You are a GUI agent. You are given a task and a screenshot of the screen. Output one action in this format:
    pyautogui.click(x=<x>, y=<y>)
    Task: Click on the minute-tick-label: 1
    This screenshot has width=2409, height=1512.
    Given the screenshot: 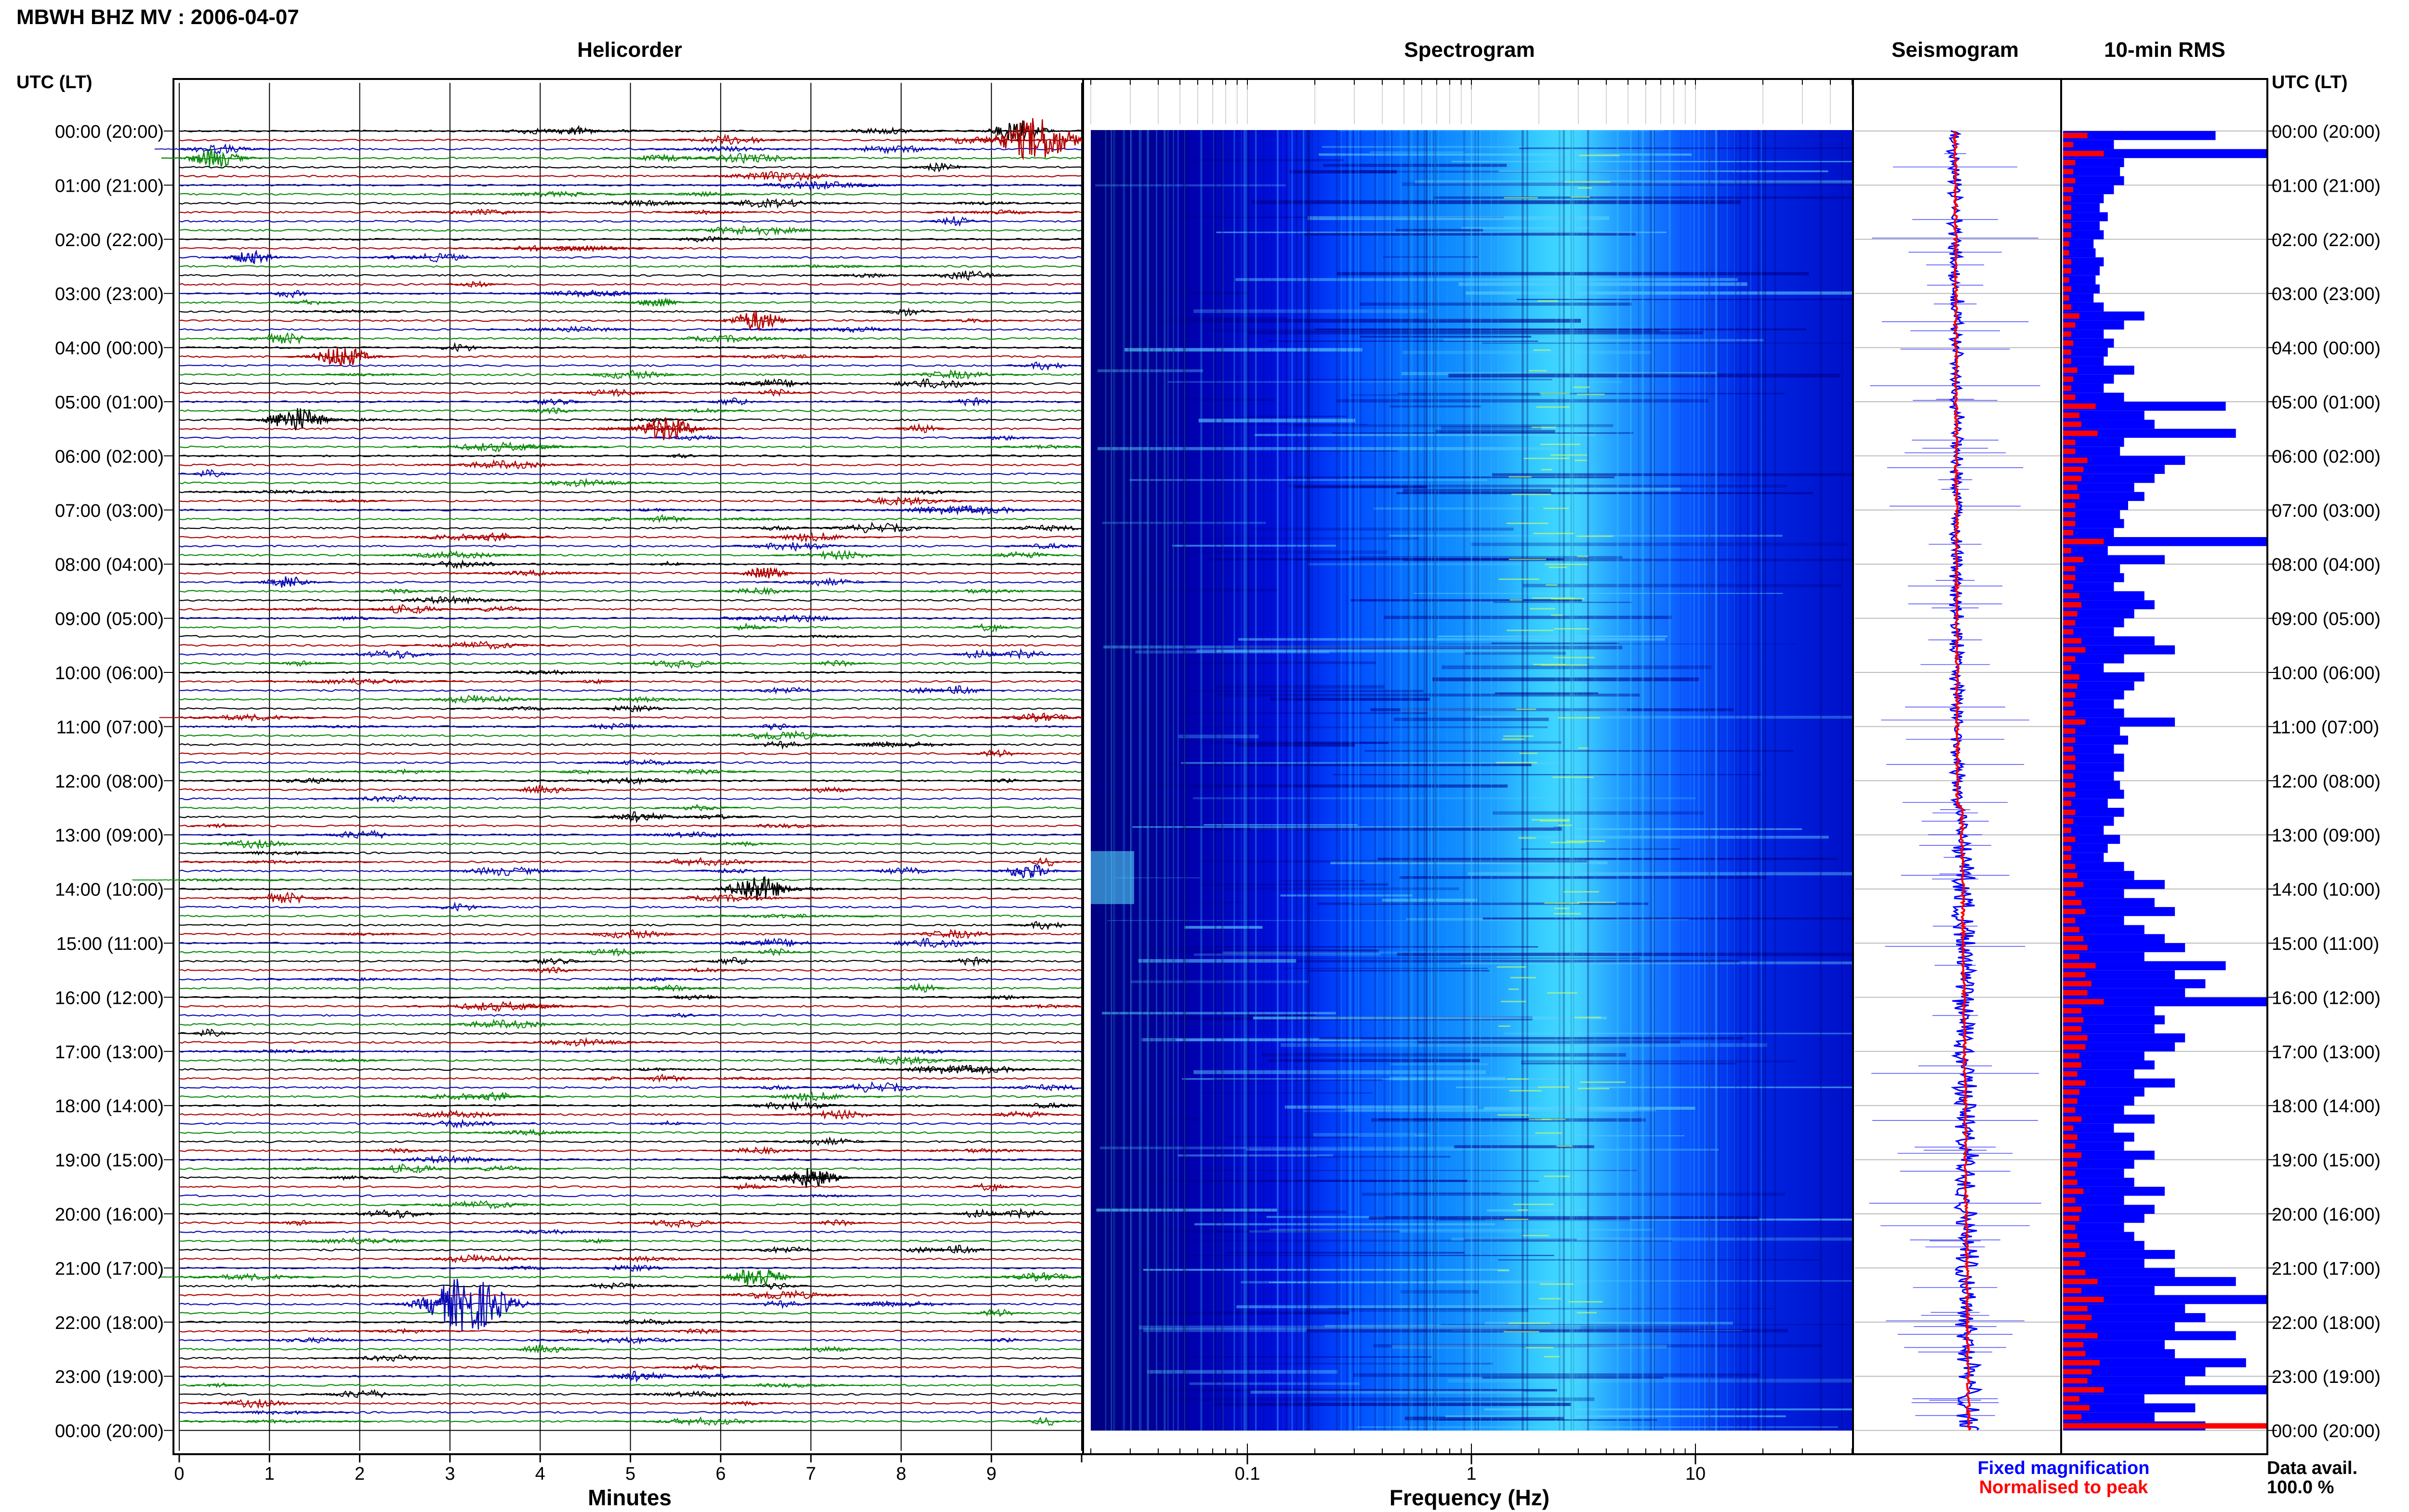 What is the action you would take?
    pyautogui.click(x=270, y=1474)
    